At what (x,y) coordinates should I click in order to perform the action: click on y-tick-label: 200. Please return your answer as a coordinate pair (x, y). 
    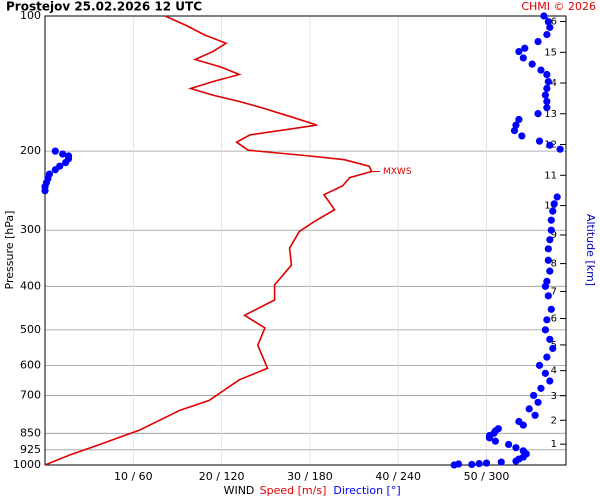
    Looking at the image, I should click on (30, 150).